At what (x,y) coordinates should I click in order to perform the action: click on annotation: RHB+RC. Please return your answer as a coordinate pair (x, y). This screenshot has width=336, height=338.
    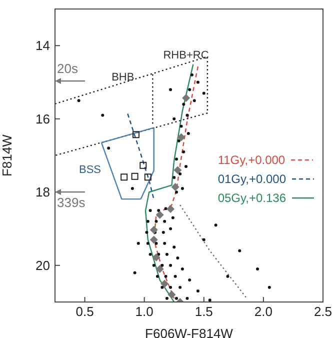
    Looking at the image, I should click on (186, 55).